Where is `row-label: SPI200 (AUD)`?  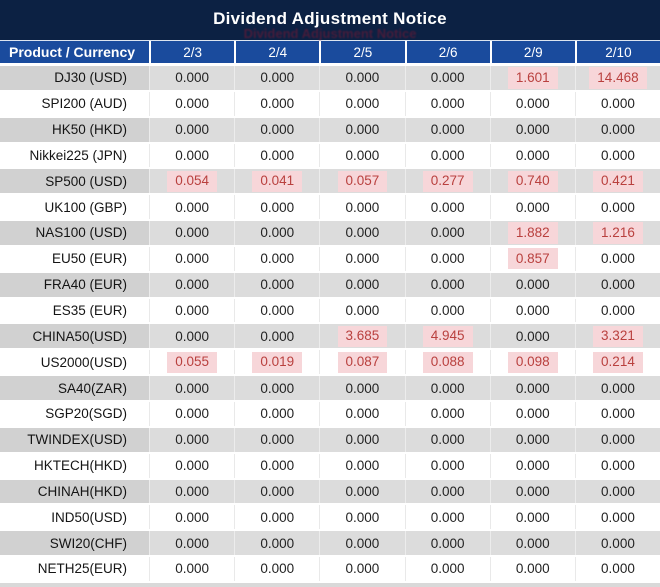
row-label: SPI200 (AUD) is located at coordinates (74, 103).